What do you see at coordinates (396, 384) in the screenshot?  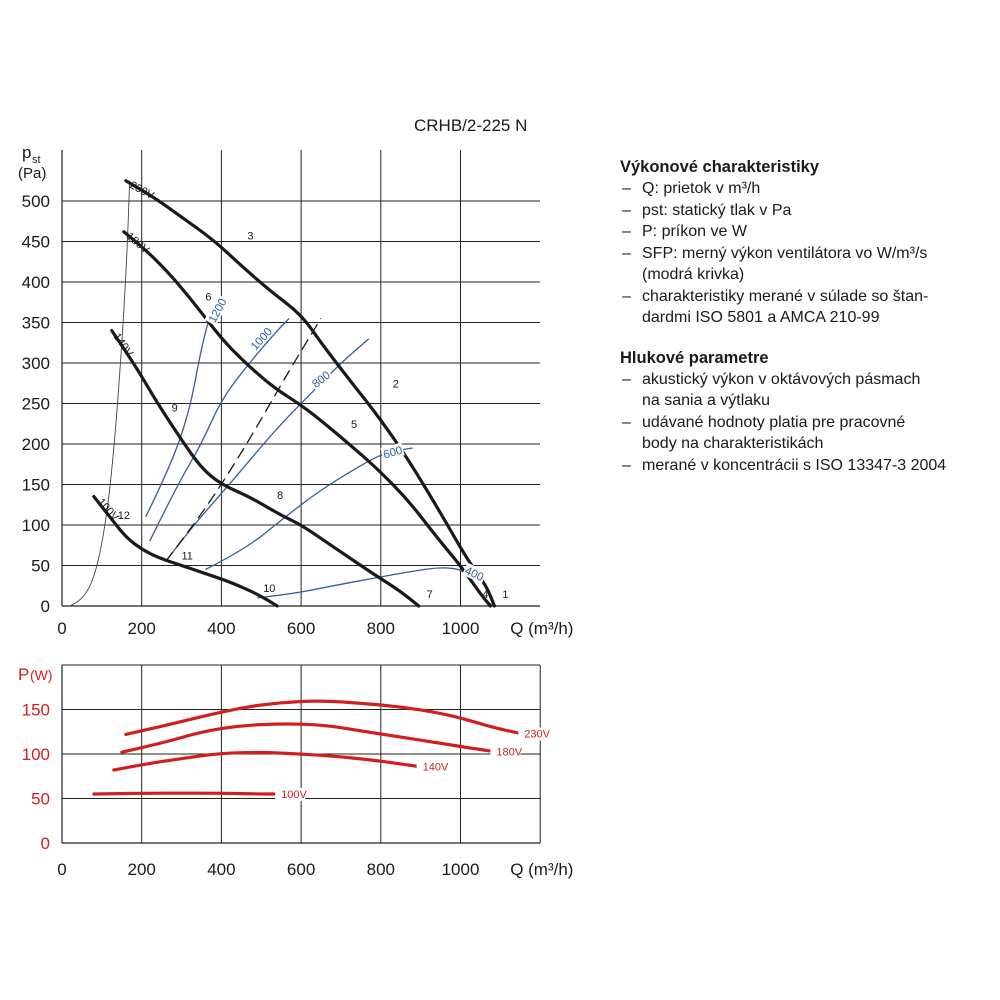 I see `operating-point-label: 2` at bounding box center [396, 384].